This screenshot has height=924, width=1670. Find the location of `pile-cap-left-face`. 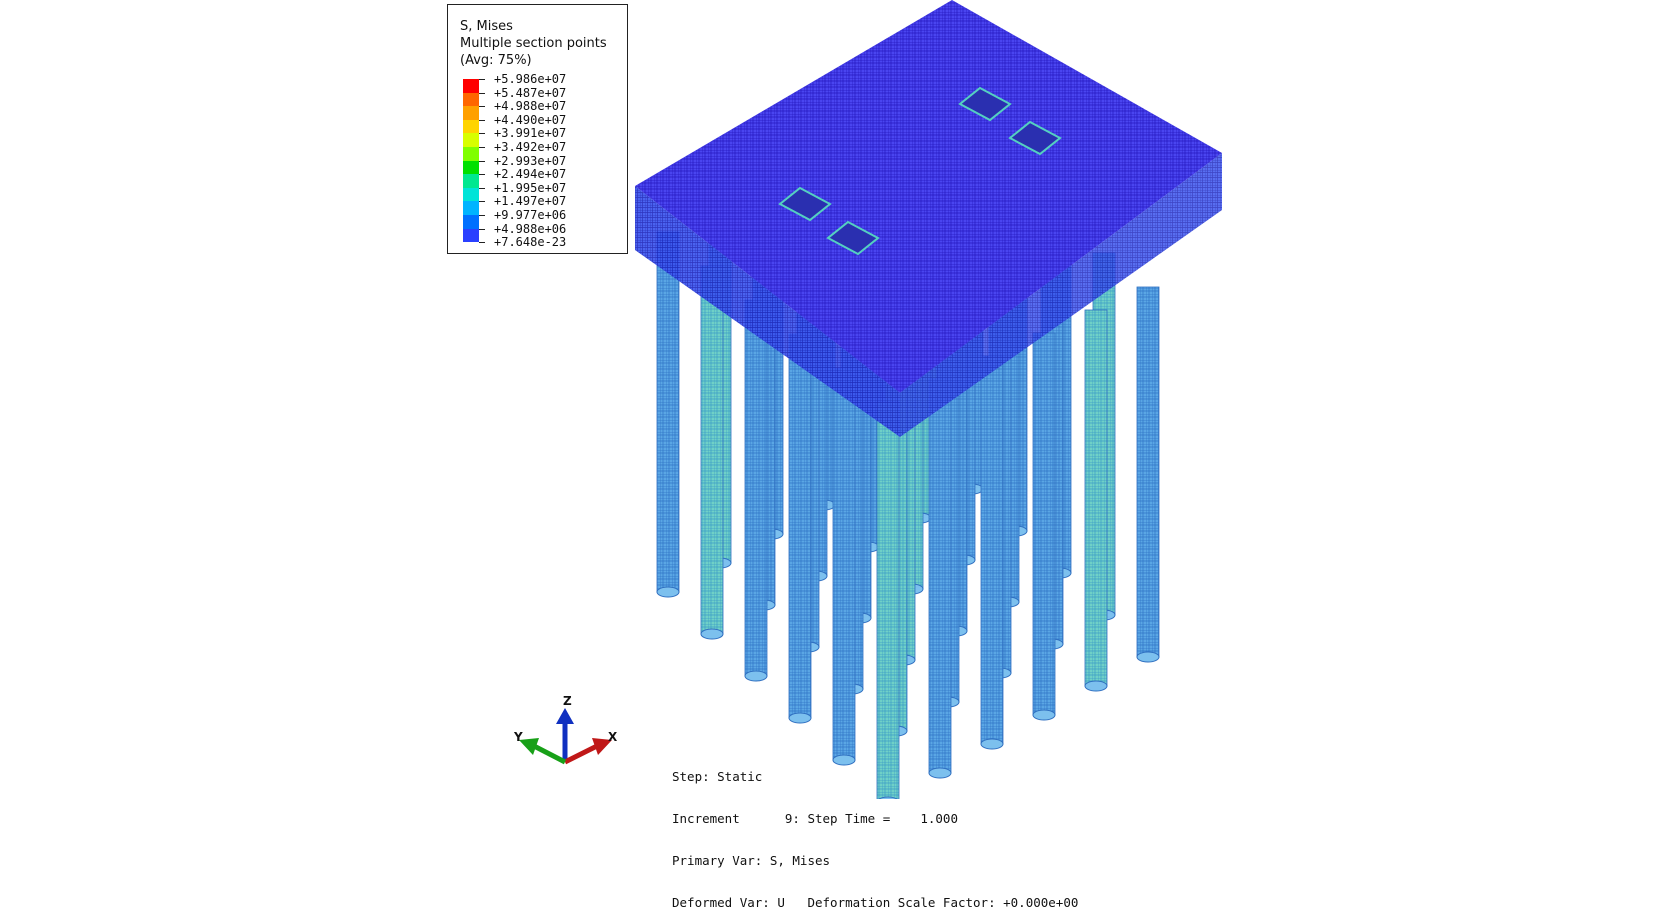

pile-cap-left-face is located at coordinates (767, 311).